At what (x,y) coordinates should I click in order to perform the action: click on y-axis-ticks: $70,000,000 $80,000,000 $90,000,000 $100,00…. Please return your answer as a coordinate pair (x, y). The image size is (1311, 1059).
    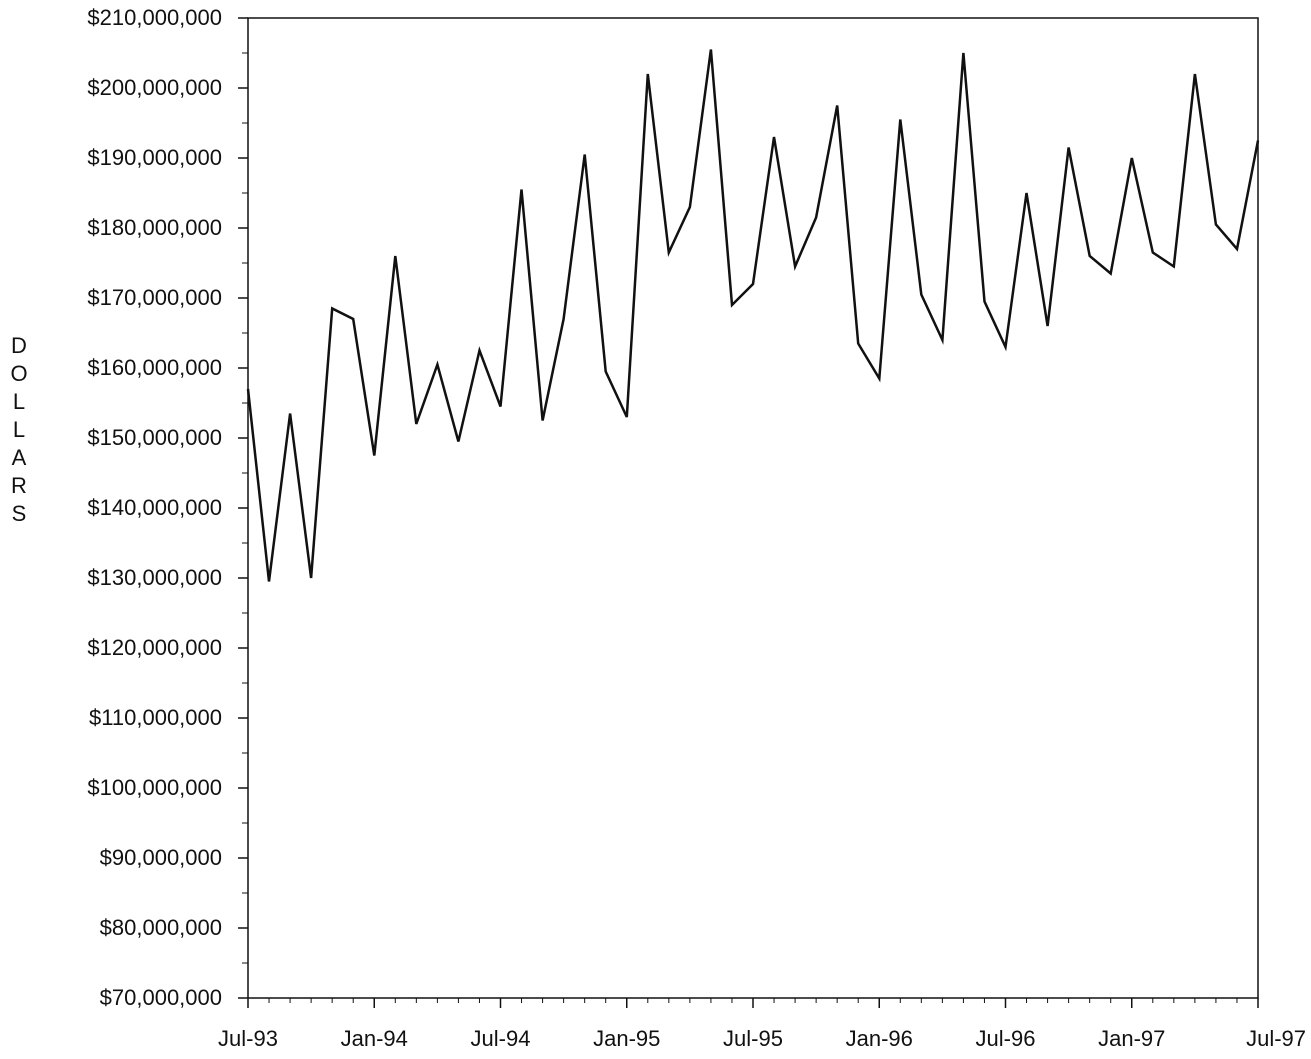
    Looking at the image, I should click on (167, 507).